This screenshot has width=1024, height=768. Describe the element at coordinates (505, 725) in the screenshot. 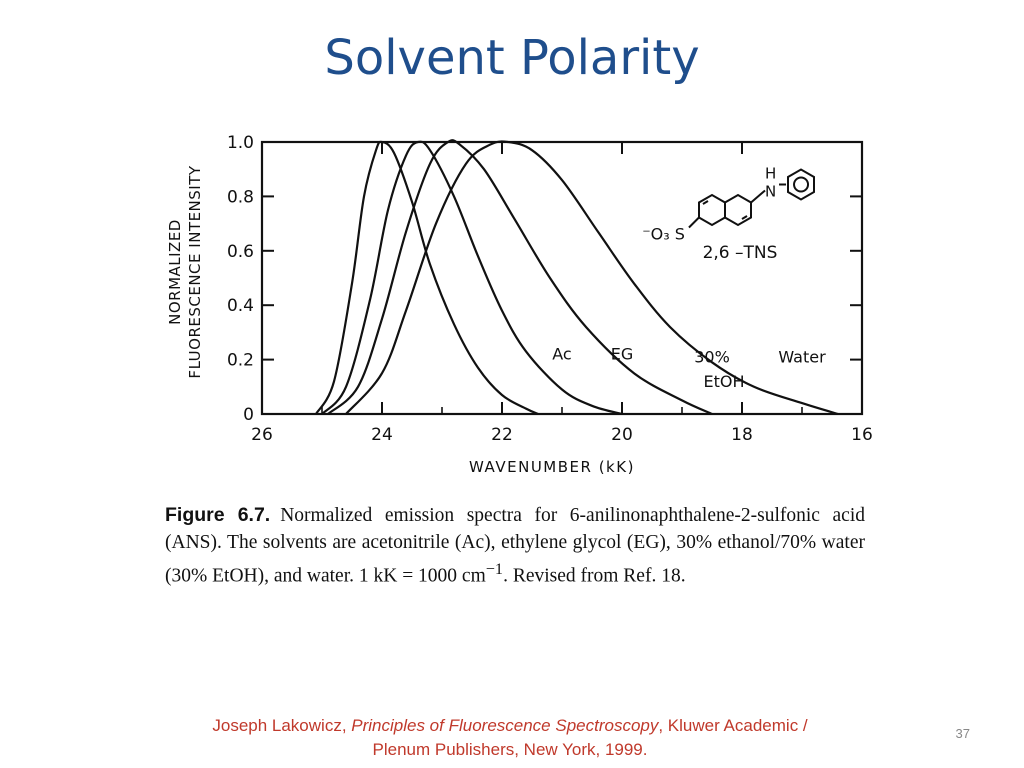

I see `citation-book: Principles of Fluorescence Spectroscopy` at that location.